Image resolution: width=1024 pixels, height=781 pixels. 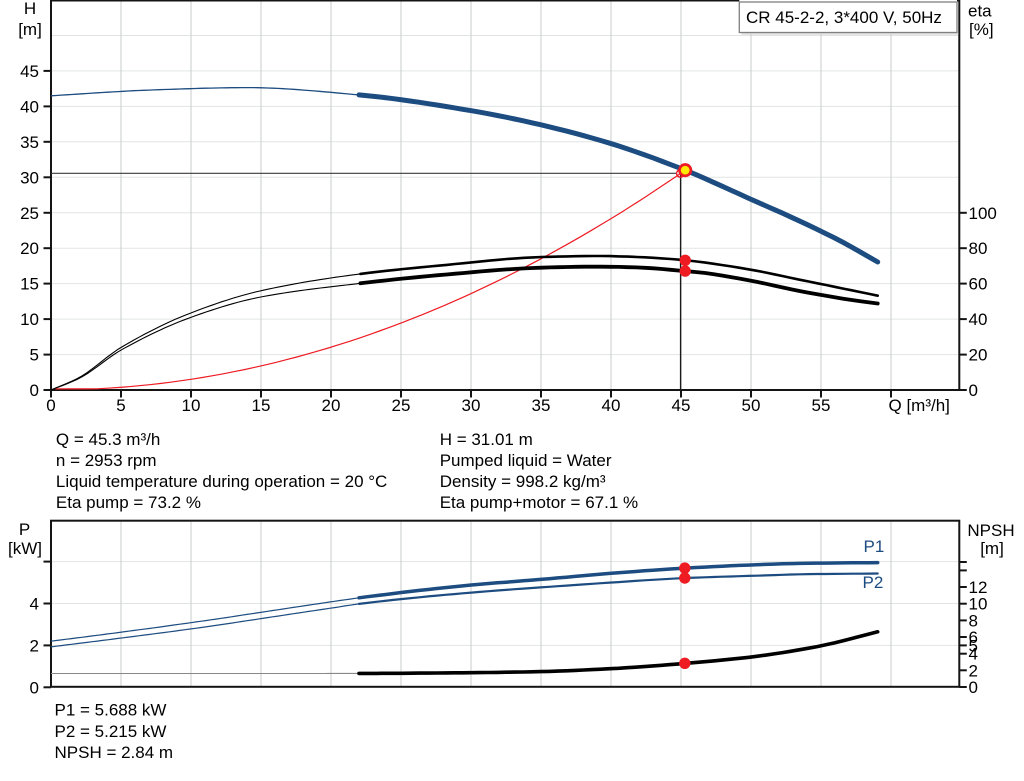 What do you see at coordinates (844, 17) in the screenshot?
I see `svg-text: CR 45-2-2, 3*400 V, 50Hz` at bounding box center [844, 17].